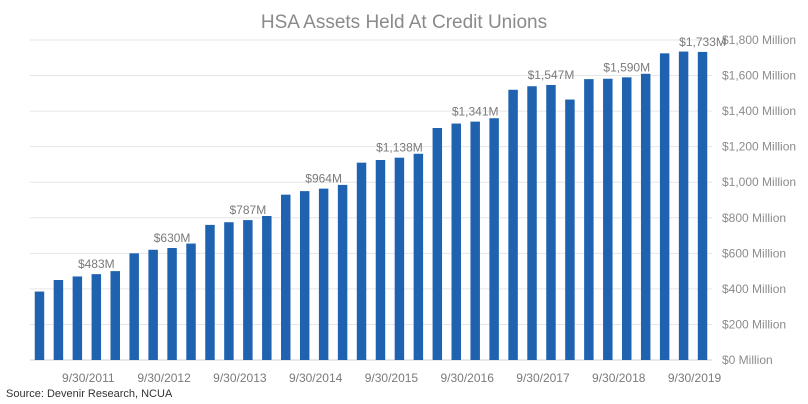  I want to click on x-tick-label: 9/30/2013, so click(240, 378).